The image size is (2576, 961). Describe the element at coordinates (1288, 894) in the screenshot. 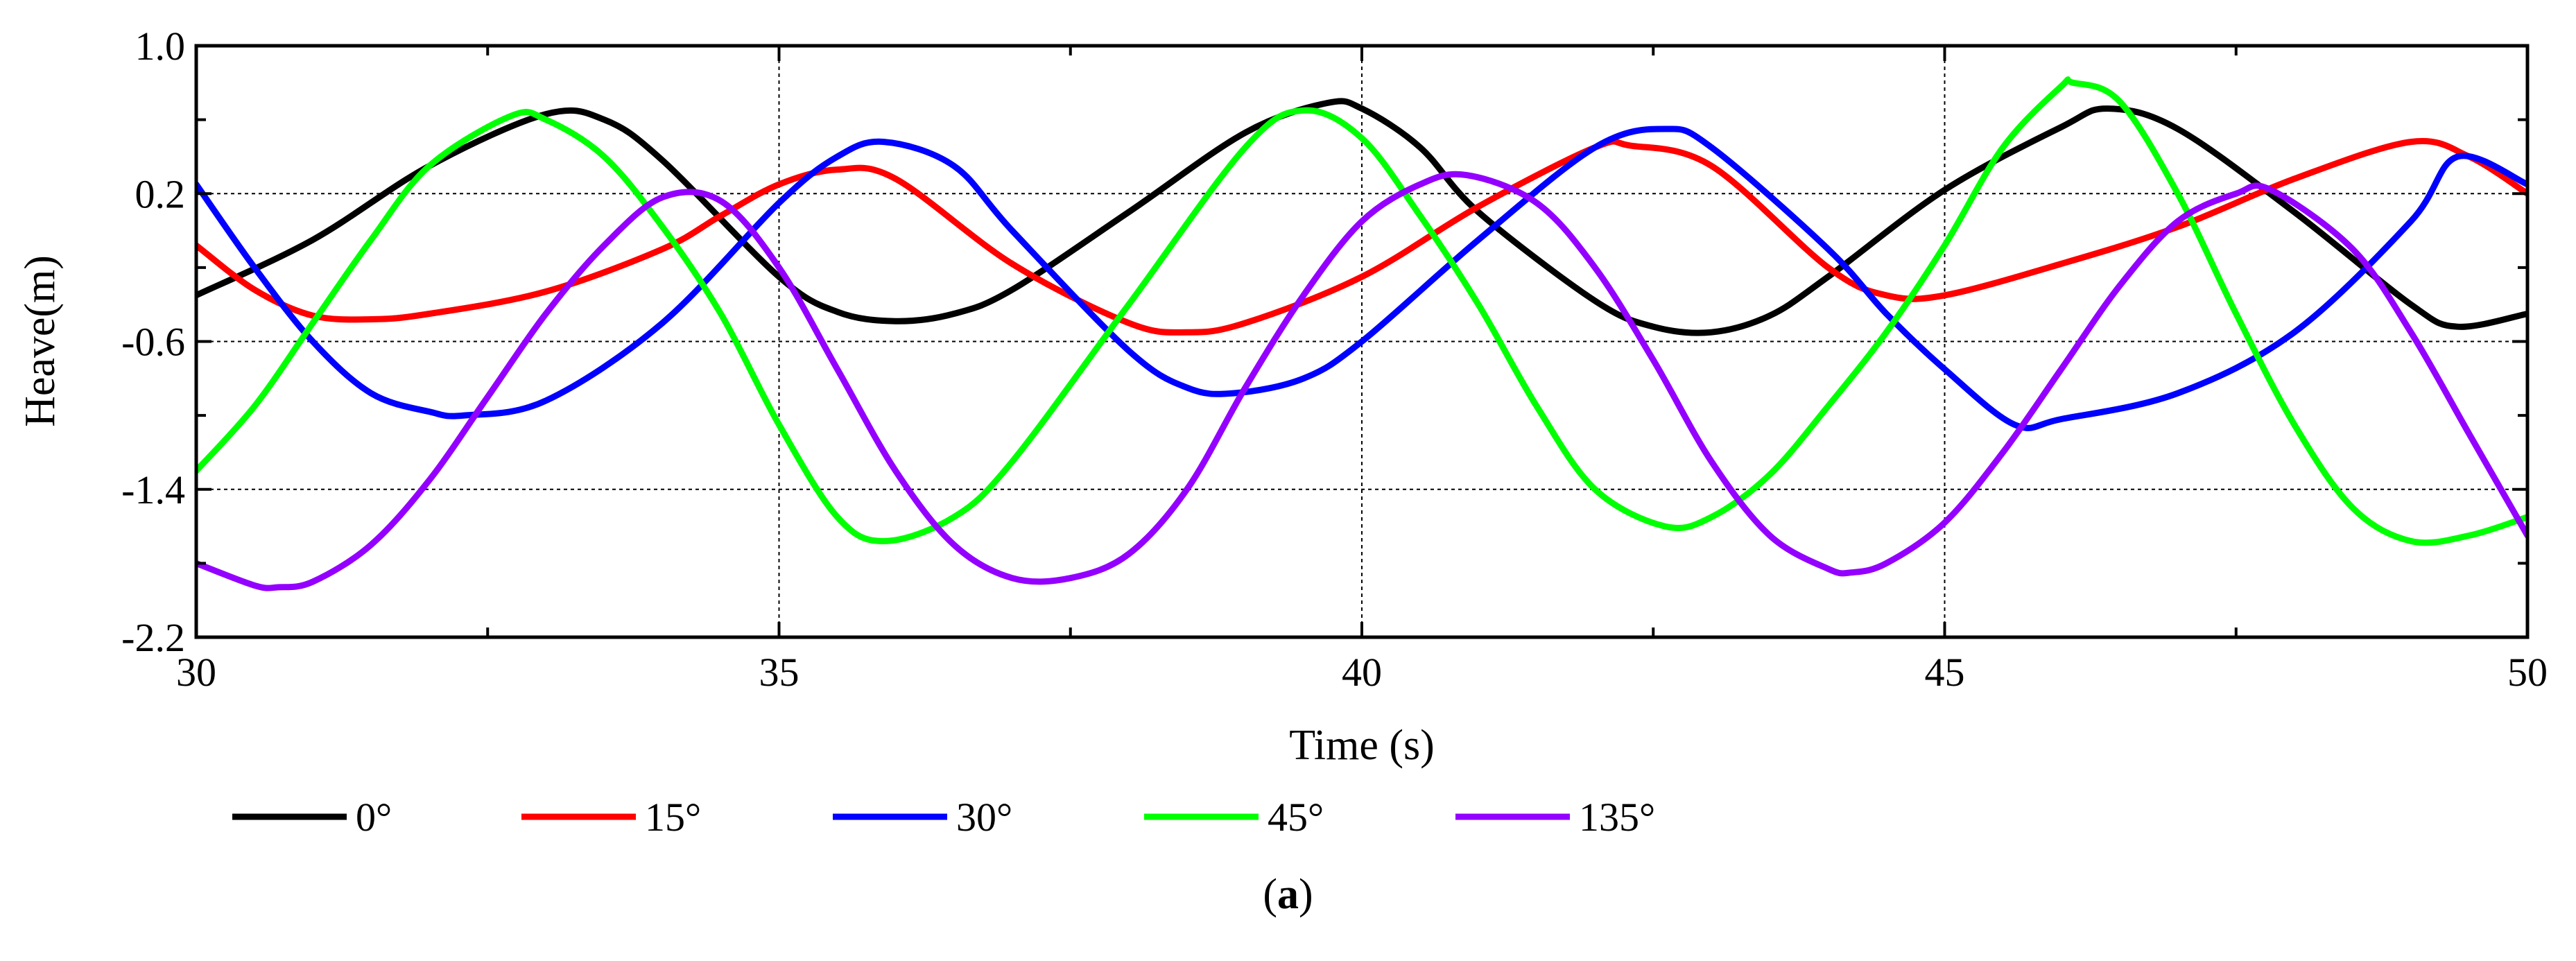

I see `panel-label: (a)` at that location.